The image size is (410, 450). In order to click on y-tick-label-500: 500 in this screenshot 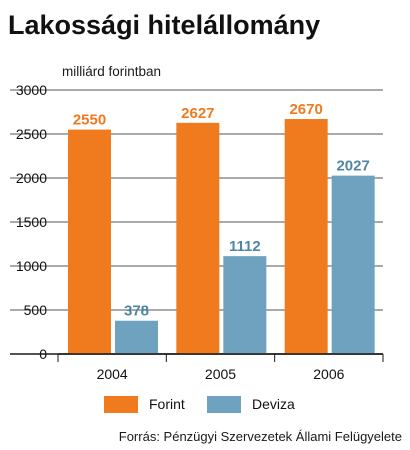, I will do `click(36, 310)`.